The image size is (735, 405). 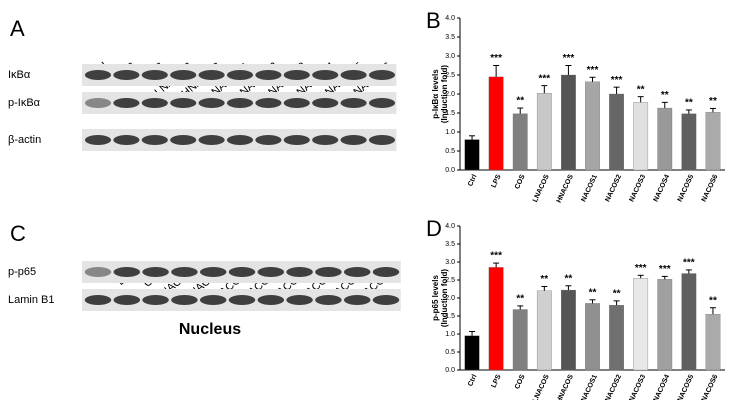 I want to click on y-tick-label: 3.5, so click(x=450, y=244).